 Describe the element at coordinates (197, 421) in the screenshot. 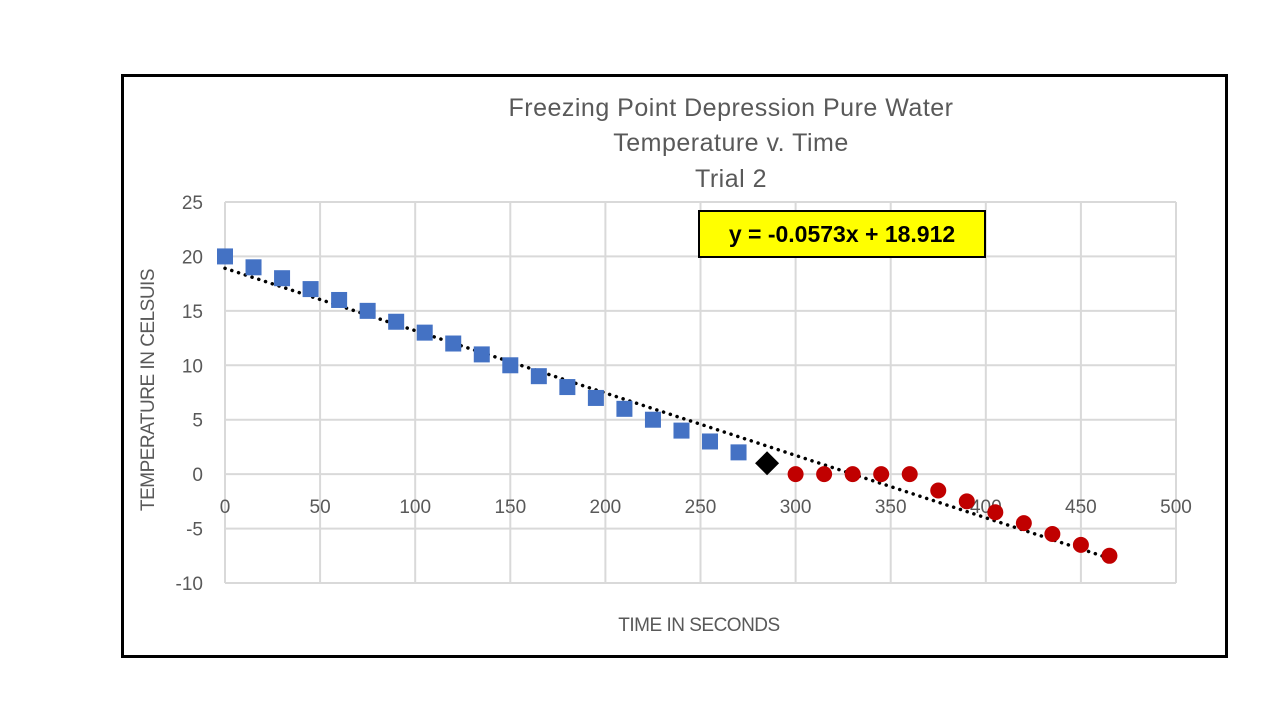

I see `y-tick-label: 5` at that location.